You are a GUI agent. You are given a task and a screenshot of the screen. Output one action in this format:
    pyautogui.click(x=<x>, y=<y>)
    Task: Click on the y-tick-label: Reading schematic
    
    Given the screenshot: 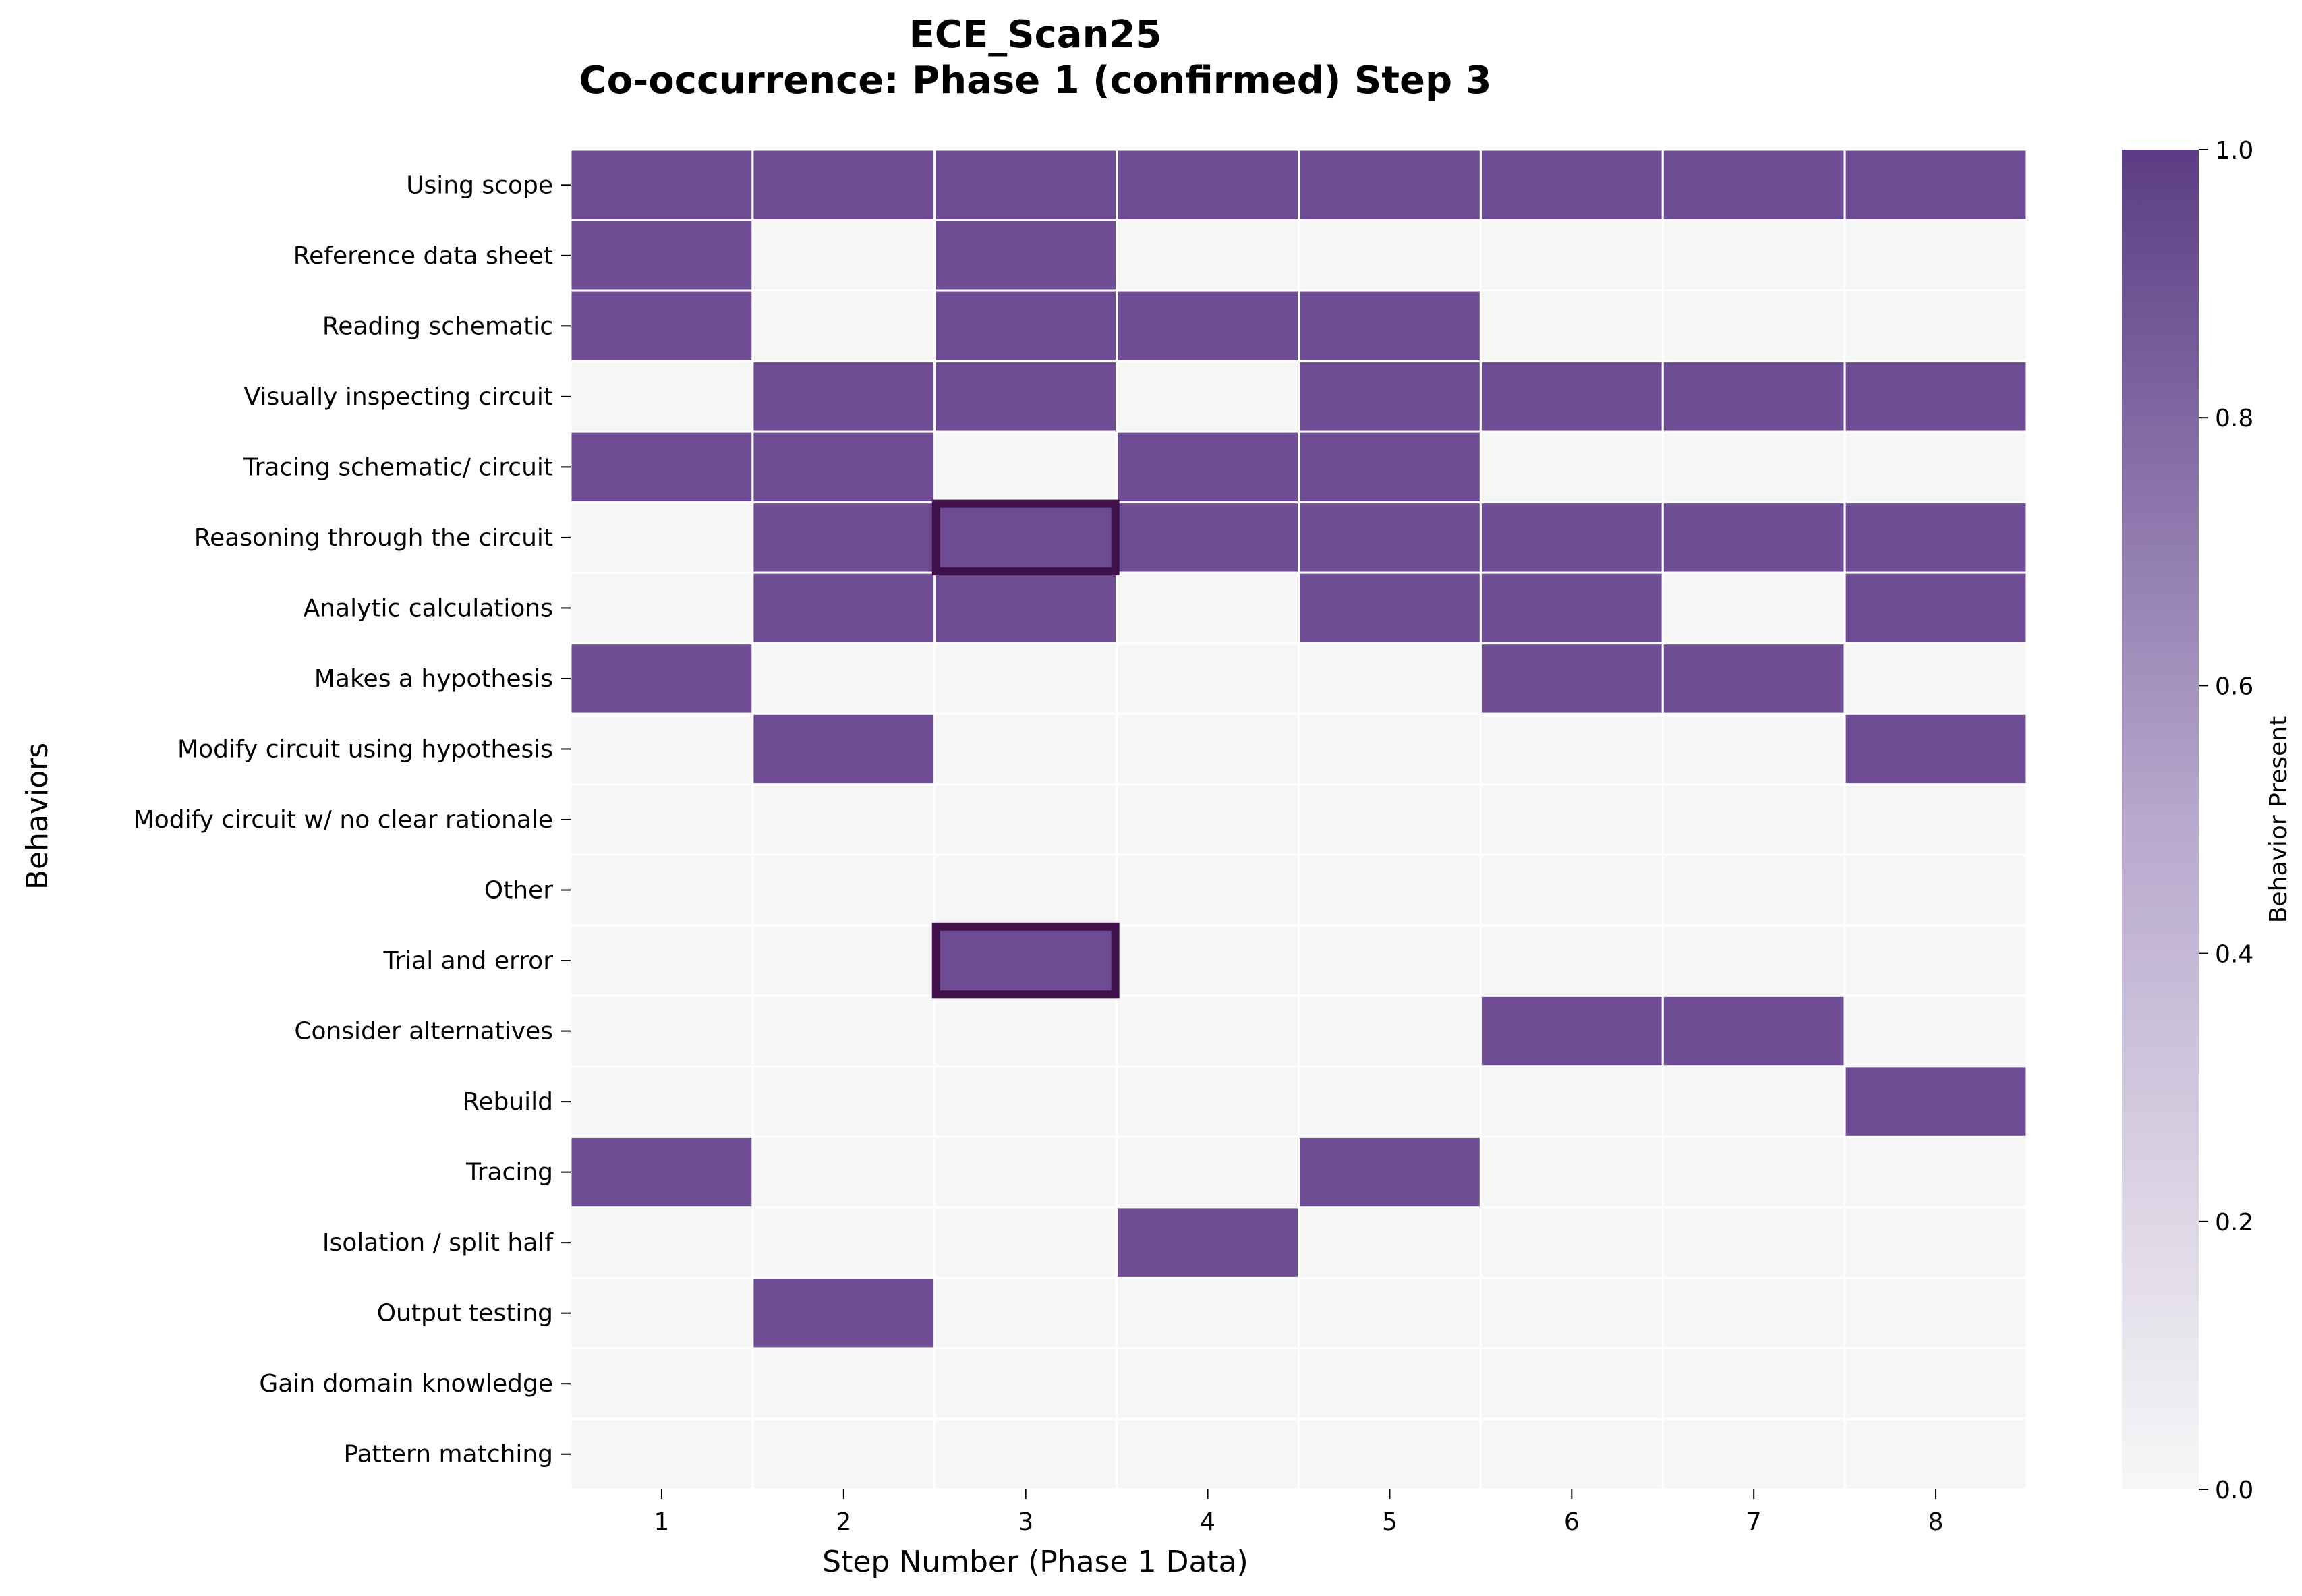 What is the action you would take?
    pyautogui.click(x=437, y=326)
    